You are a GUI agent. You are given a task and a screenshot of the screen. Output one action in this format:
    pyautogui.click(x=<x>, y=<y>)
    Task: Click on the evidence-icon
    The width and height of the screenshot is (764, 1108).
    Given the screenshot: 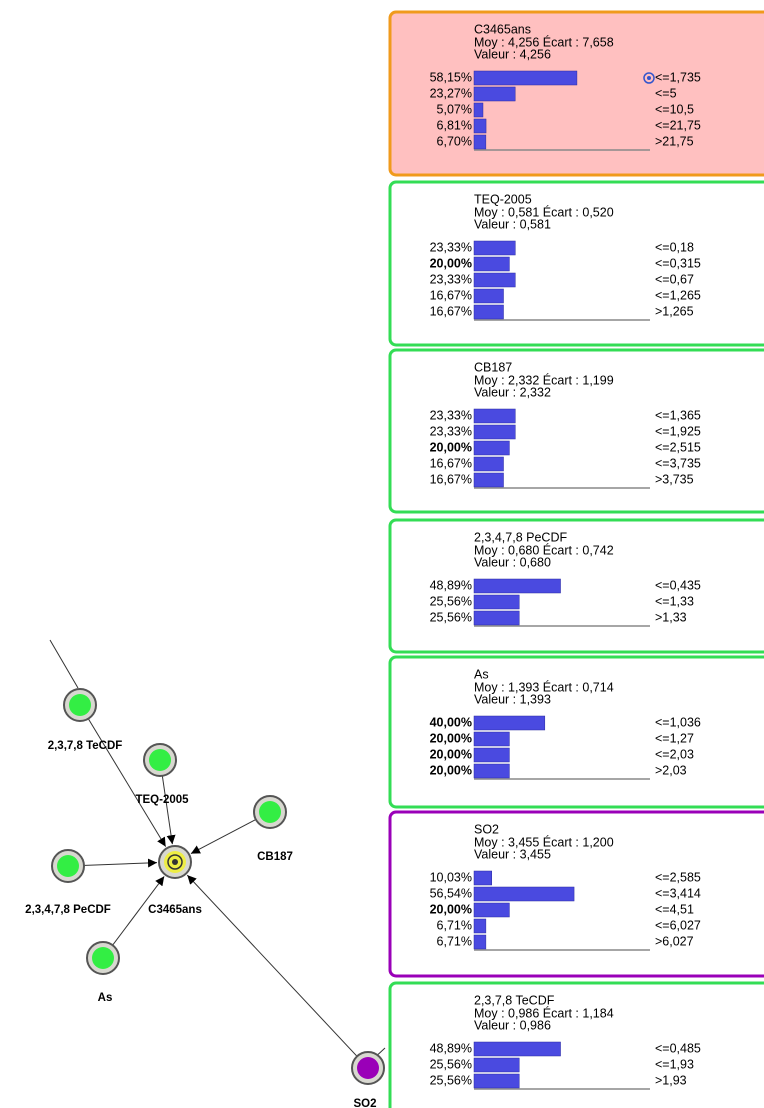 What is the action you would take?
    pyautogui.click(x=649, y=78)
    